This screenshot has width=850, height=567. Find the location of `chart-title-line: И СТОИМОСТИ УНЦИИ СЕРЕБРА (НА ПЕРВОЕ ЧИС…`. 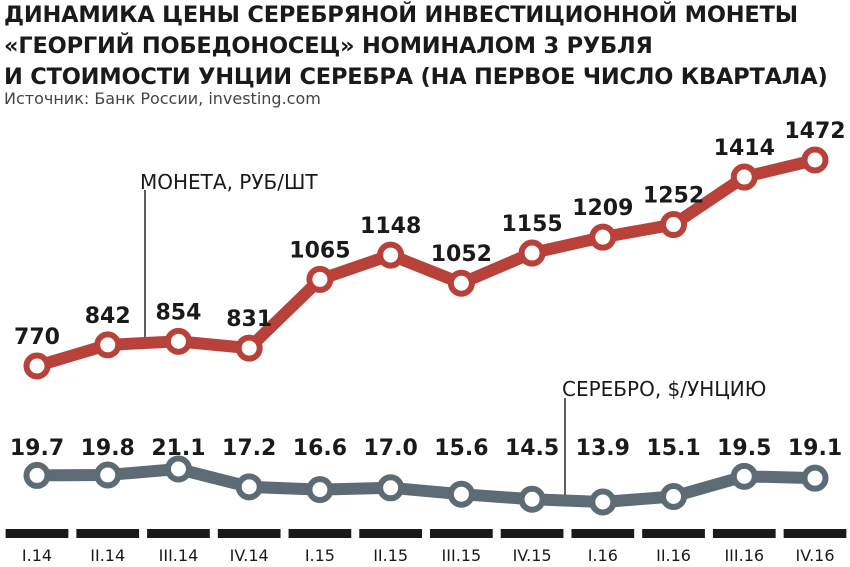

chart-title-line: И СТОИМОСТИ УНЦИИ СЕРЕБРА (НА ПЕРВОЕ ЧИС… is located at coordinates (416, 77).